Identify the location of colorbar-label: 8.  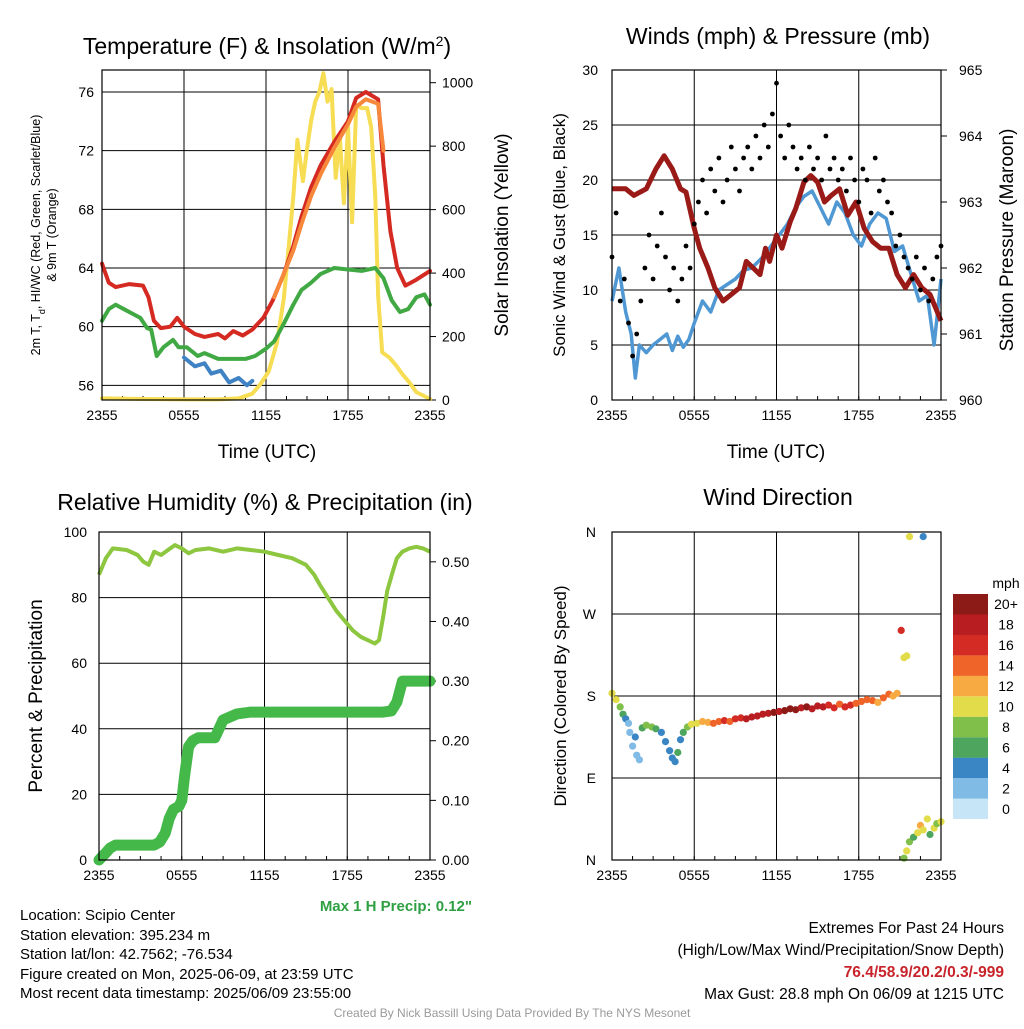
(1006, 727).